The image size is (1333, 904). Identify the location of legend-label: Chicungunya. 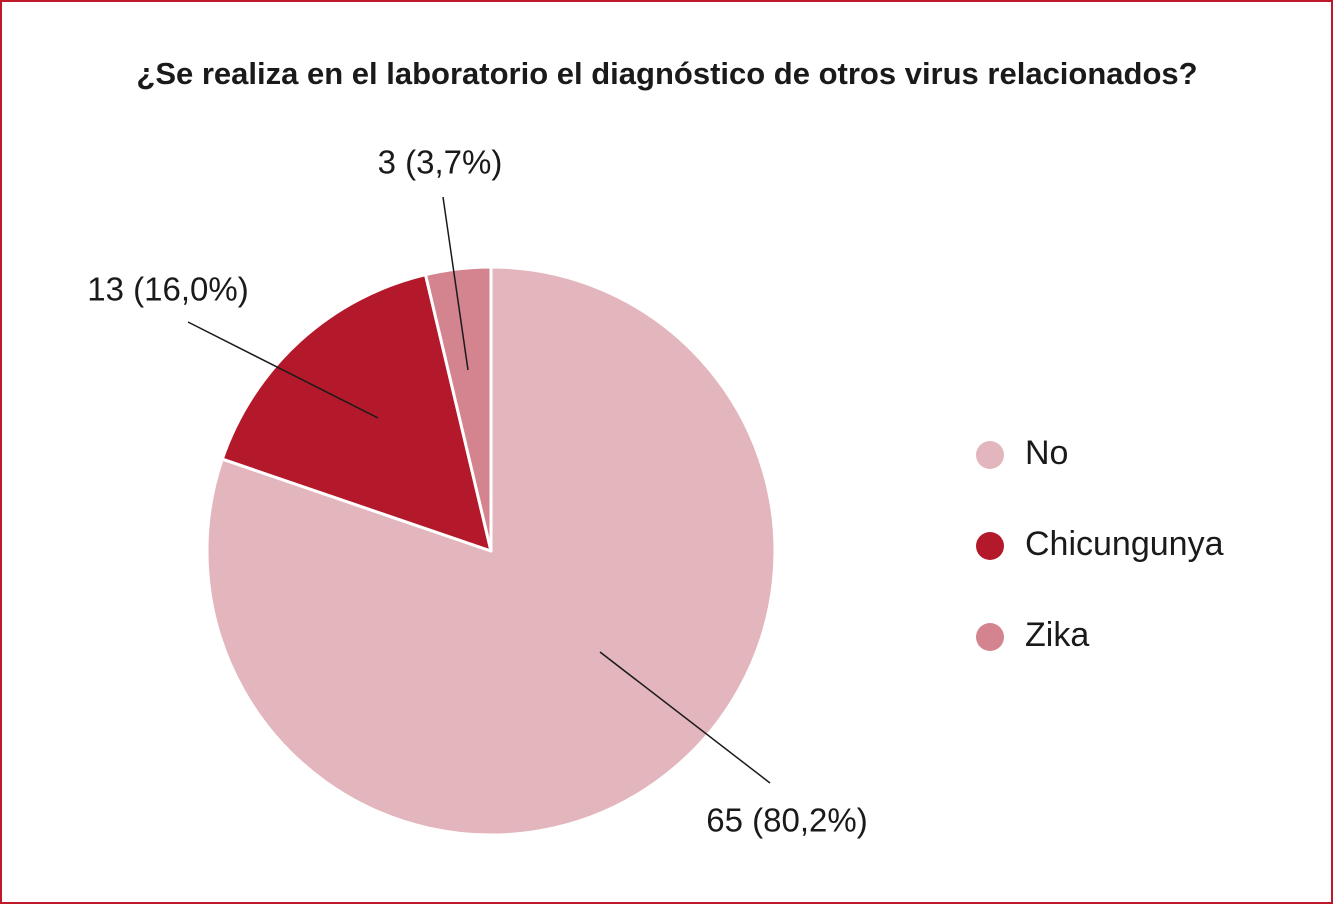
(1124, 544).